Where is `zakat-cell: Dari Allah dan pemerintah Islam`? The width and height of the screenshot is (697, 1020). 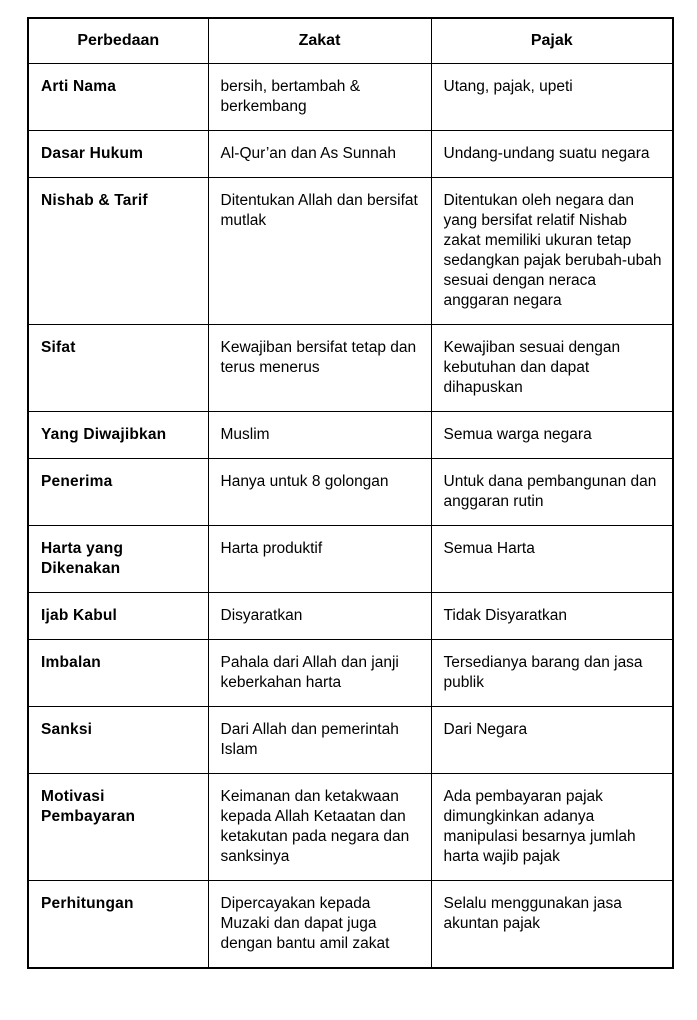 zakat-cell: Dari Allah dan pemerintah Islam is located at coordinates (319, 740).